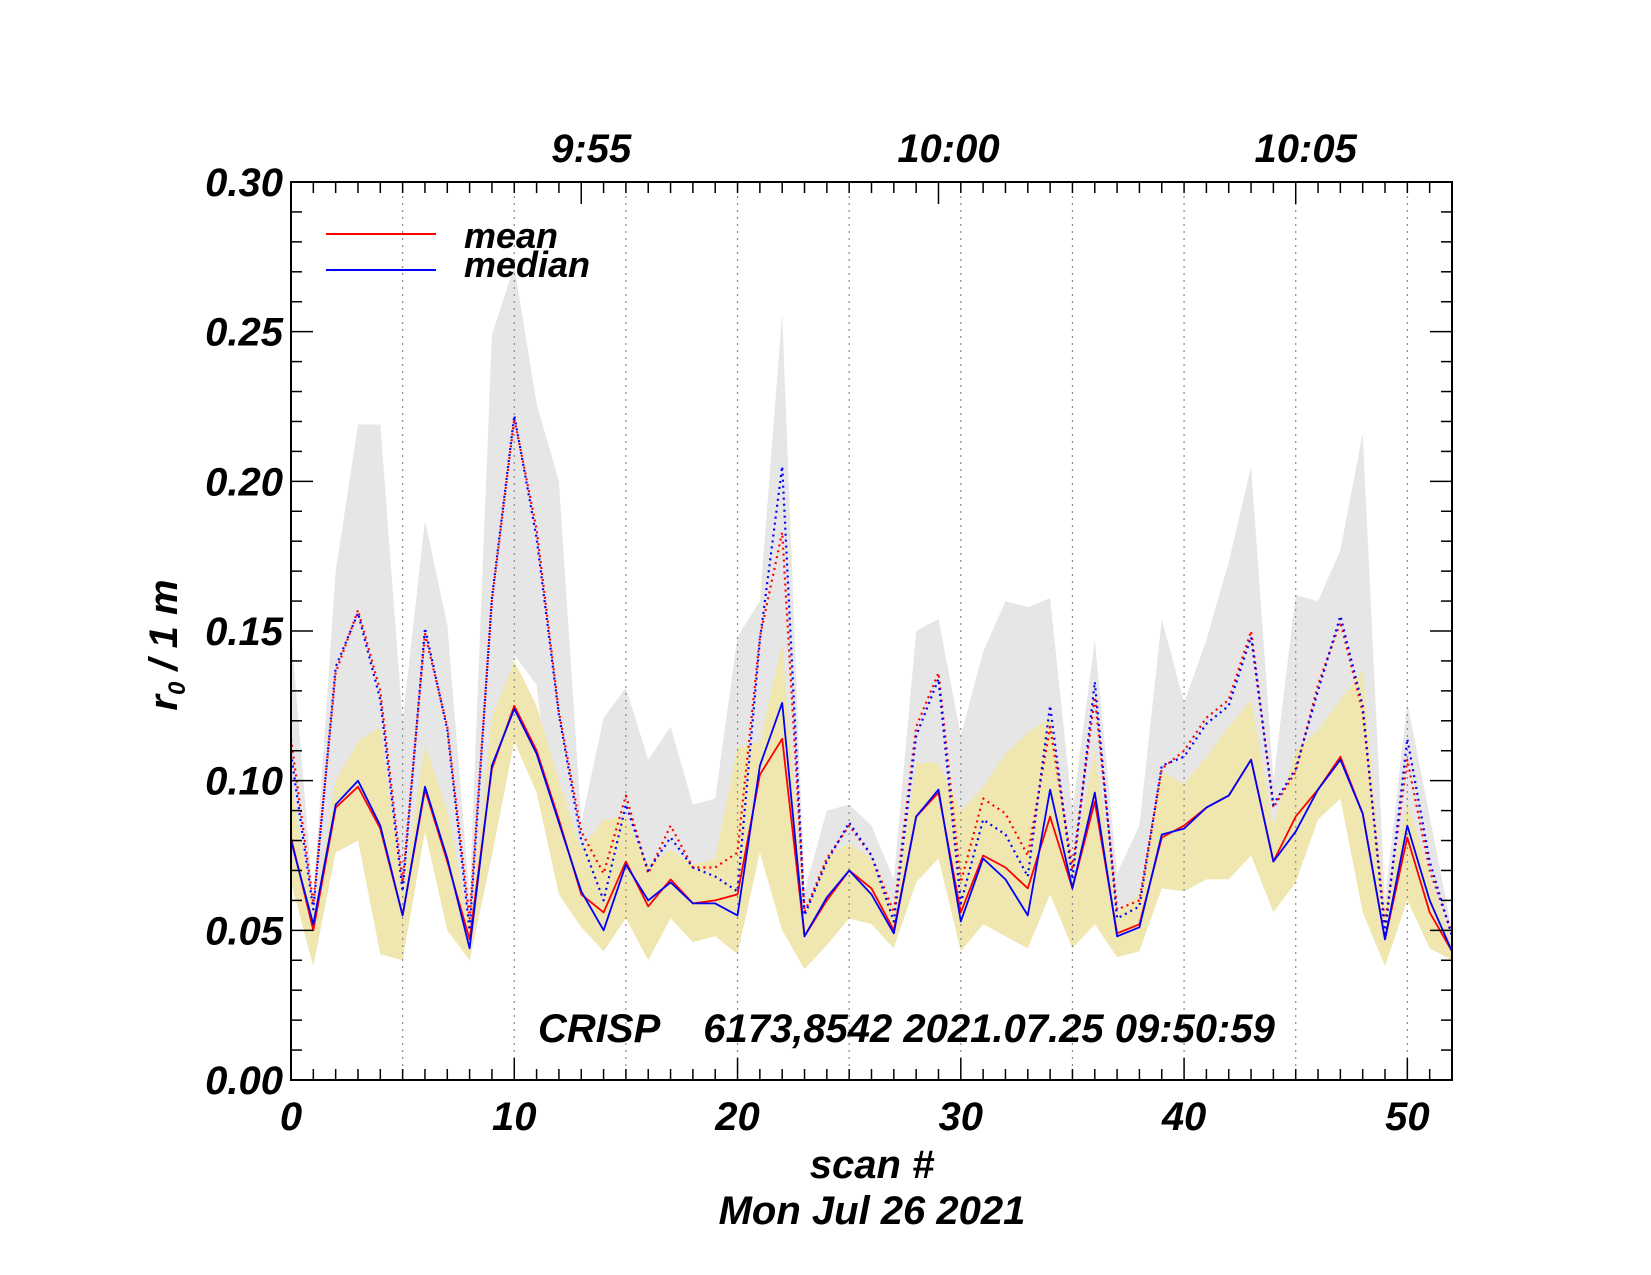 This screenshot has height=1275, width=1651. What do you see at coordinates (244, 482) in the screenshot?
I see `y-tick-label: 0.20` at bounding box center [244, 482].